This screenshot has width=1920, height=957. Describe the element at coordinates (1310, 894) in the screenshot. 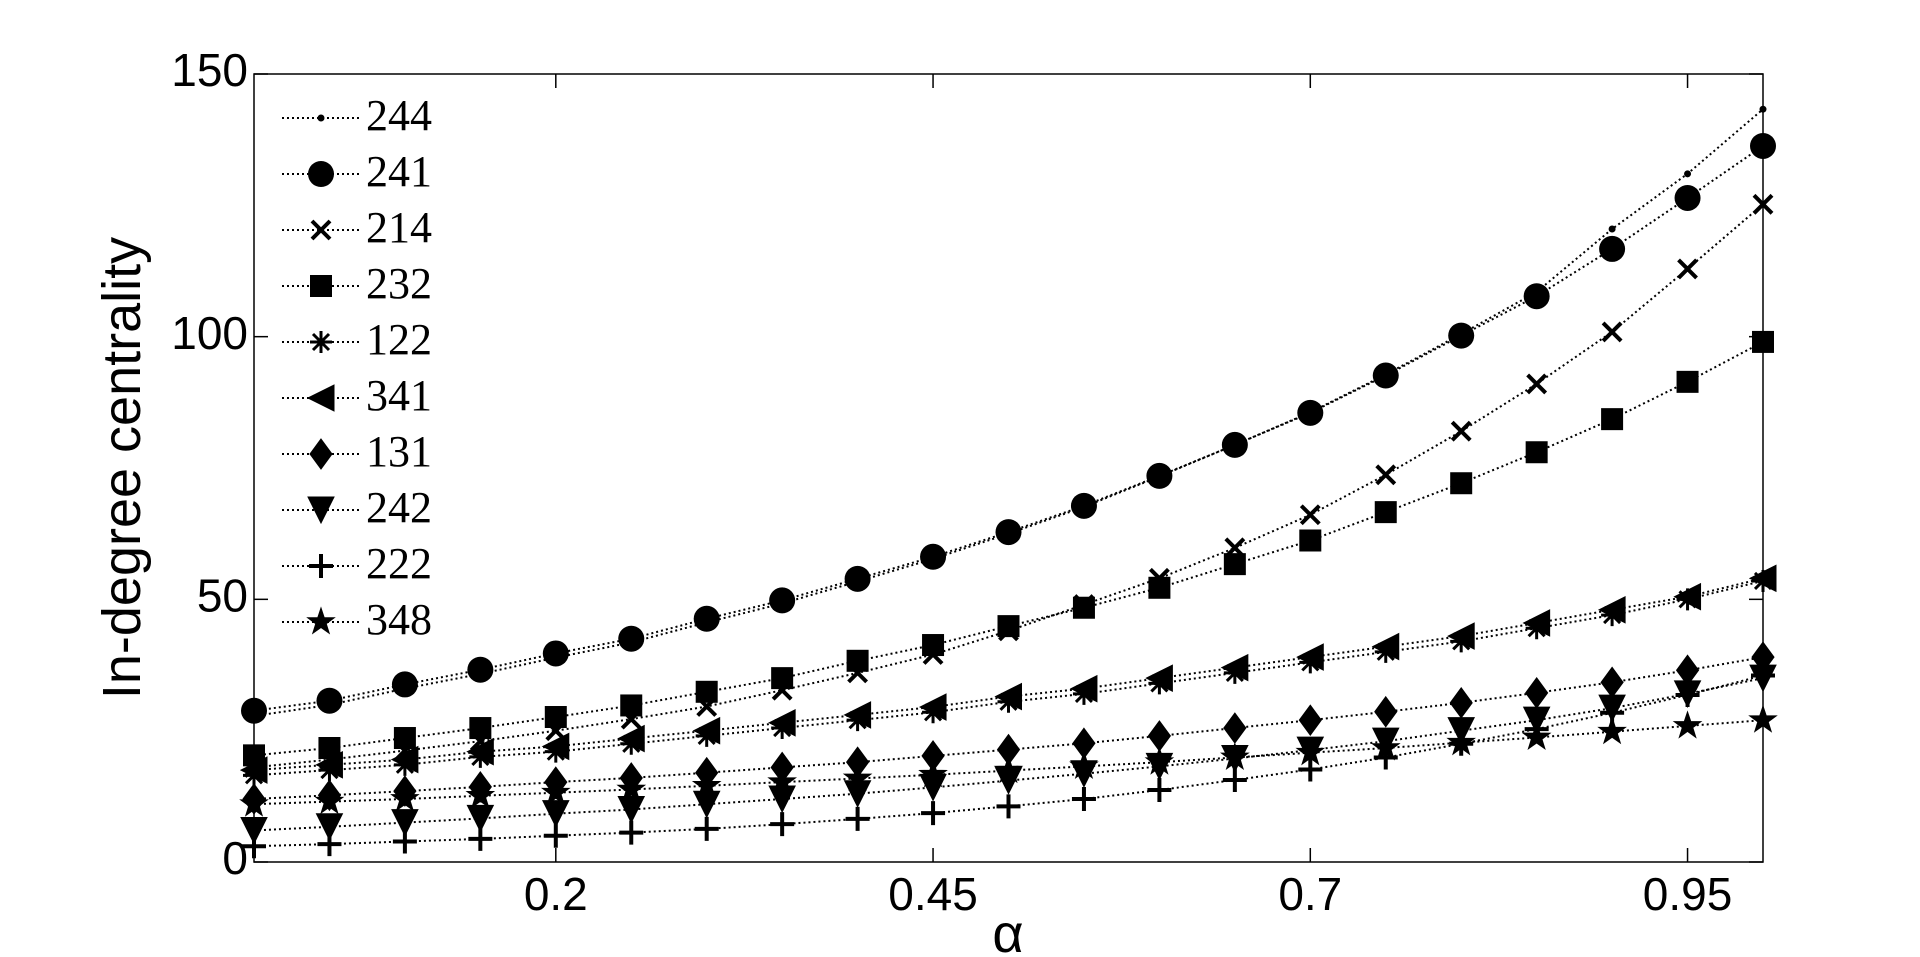

I see `x-tick-label: 0.7` at that location.